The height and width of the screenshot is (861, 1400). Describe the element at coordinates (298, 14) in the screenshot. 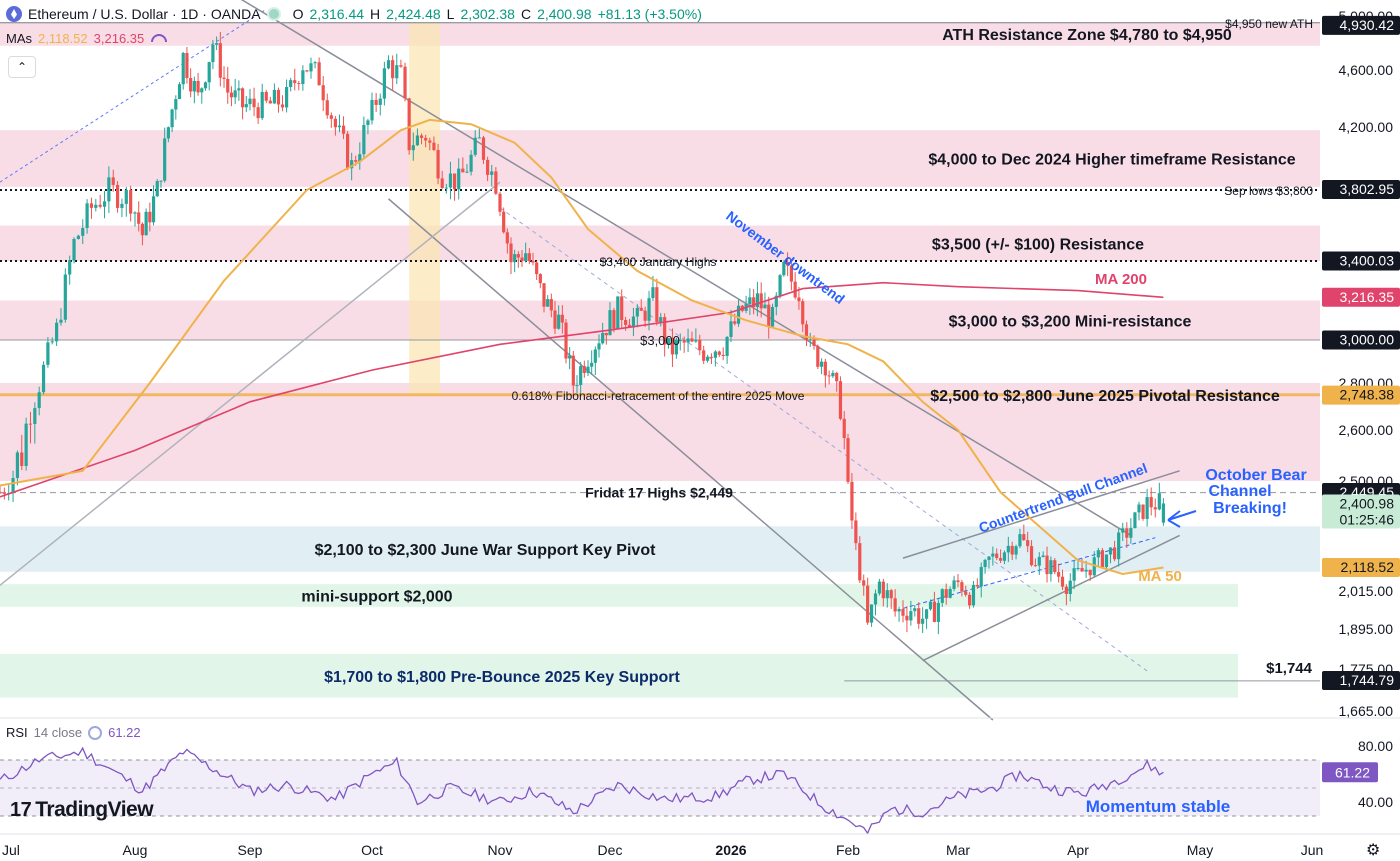

I see `open-label: O` at that location.